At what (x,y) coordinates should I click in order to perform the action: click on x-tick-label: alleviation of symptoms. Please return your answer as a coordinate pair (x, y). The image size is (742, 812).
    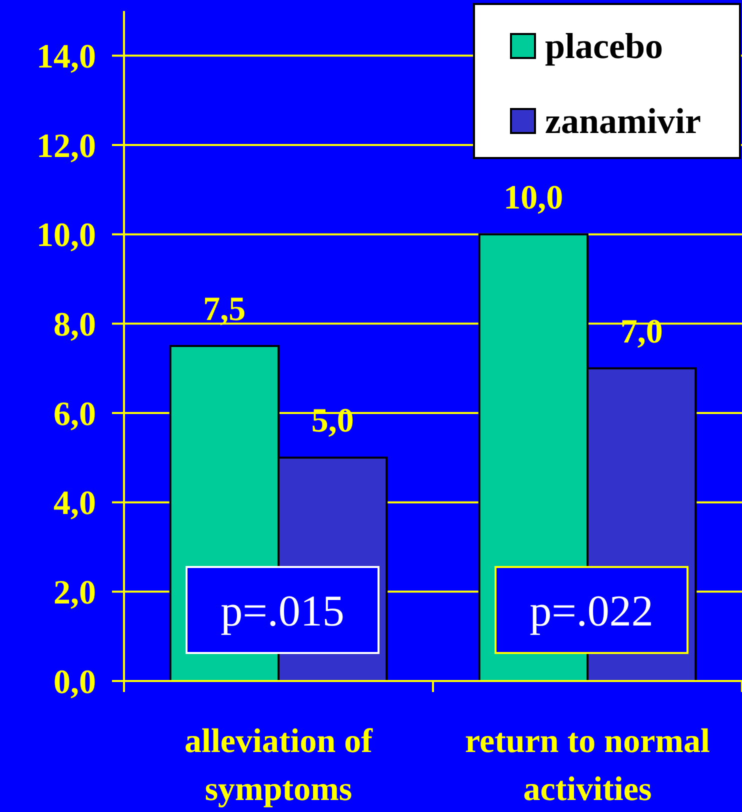
    Looking at the image, I should click on (279, 765).